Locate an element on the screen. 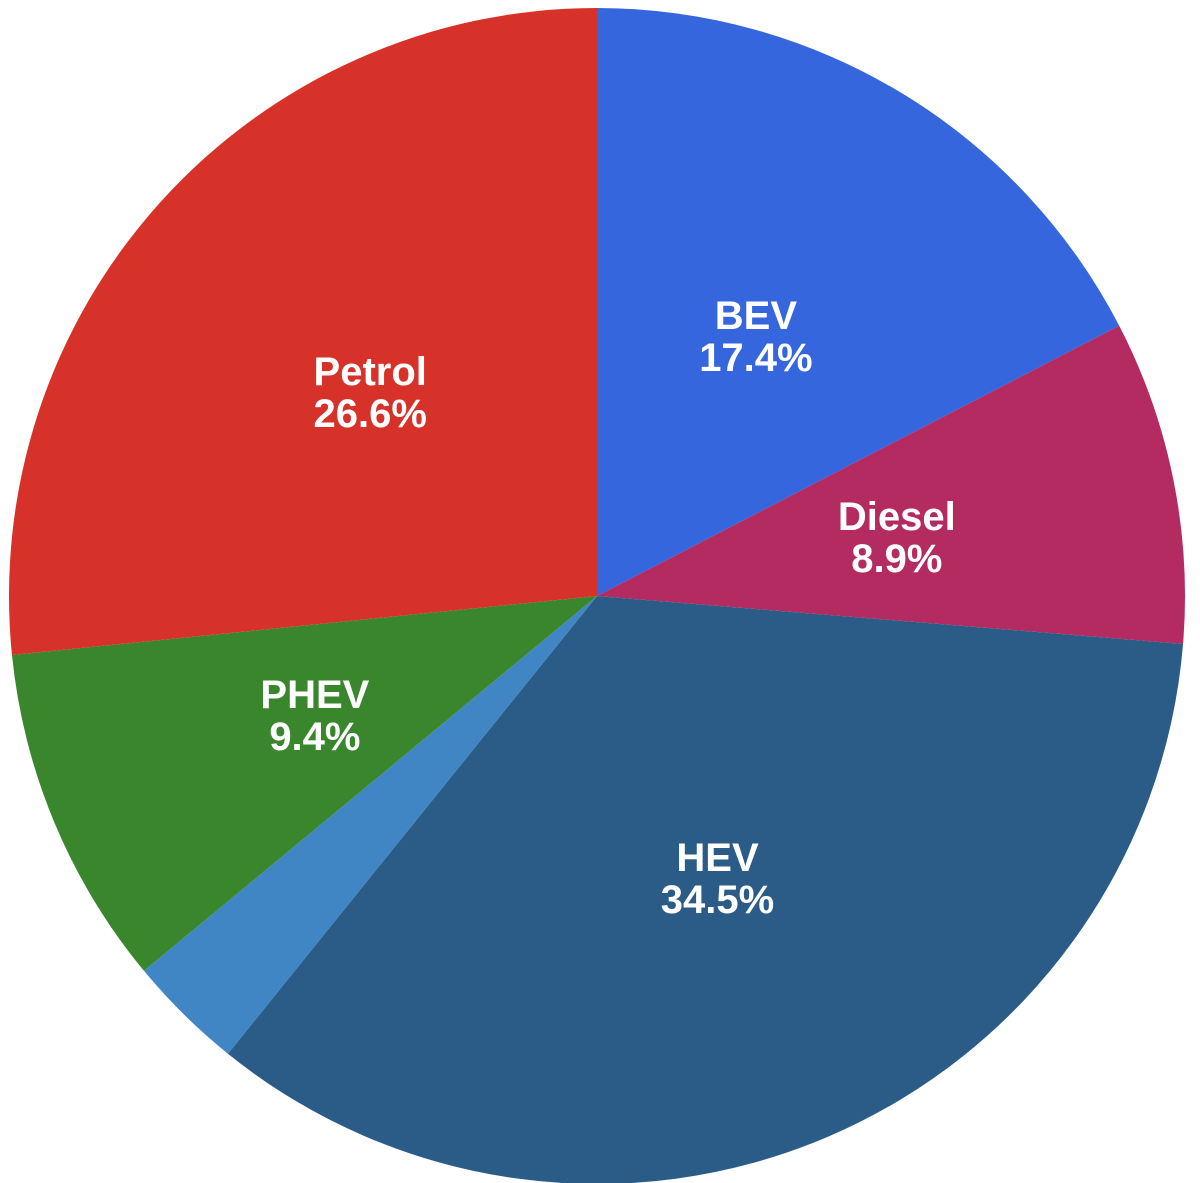 The height and width of the screenshot is (1183, 1200). slice-label-diesel: Diesel 8.9% is located at coordinates (897, 538).